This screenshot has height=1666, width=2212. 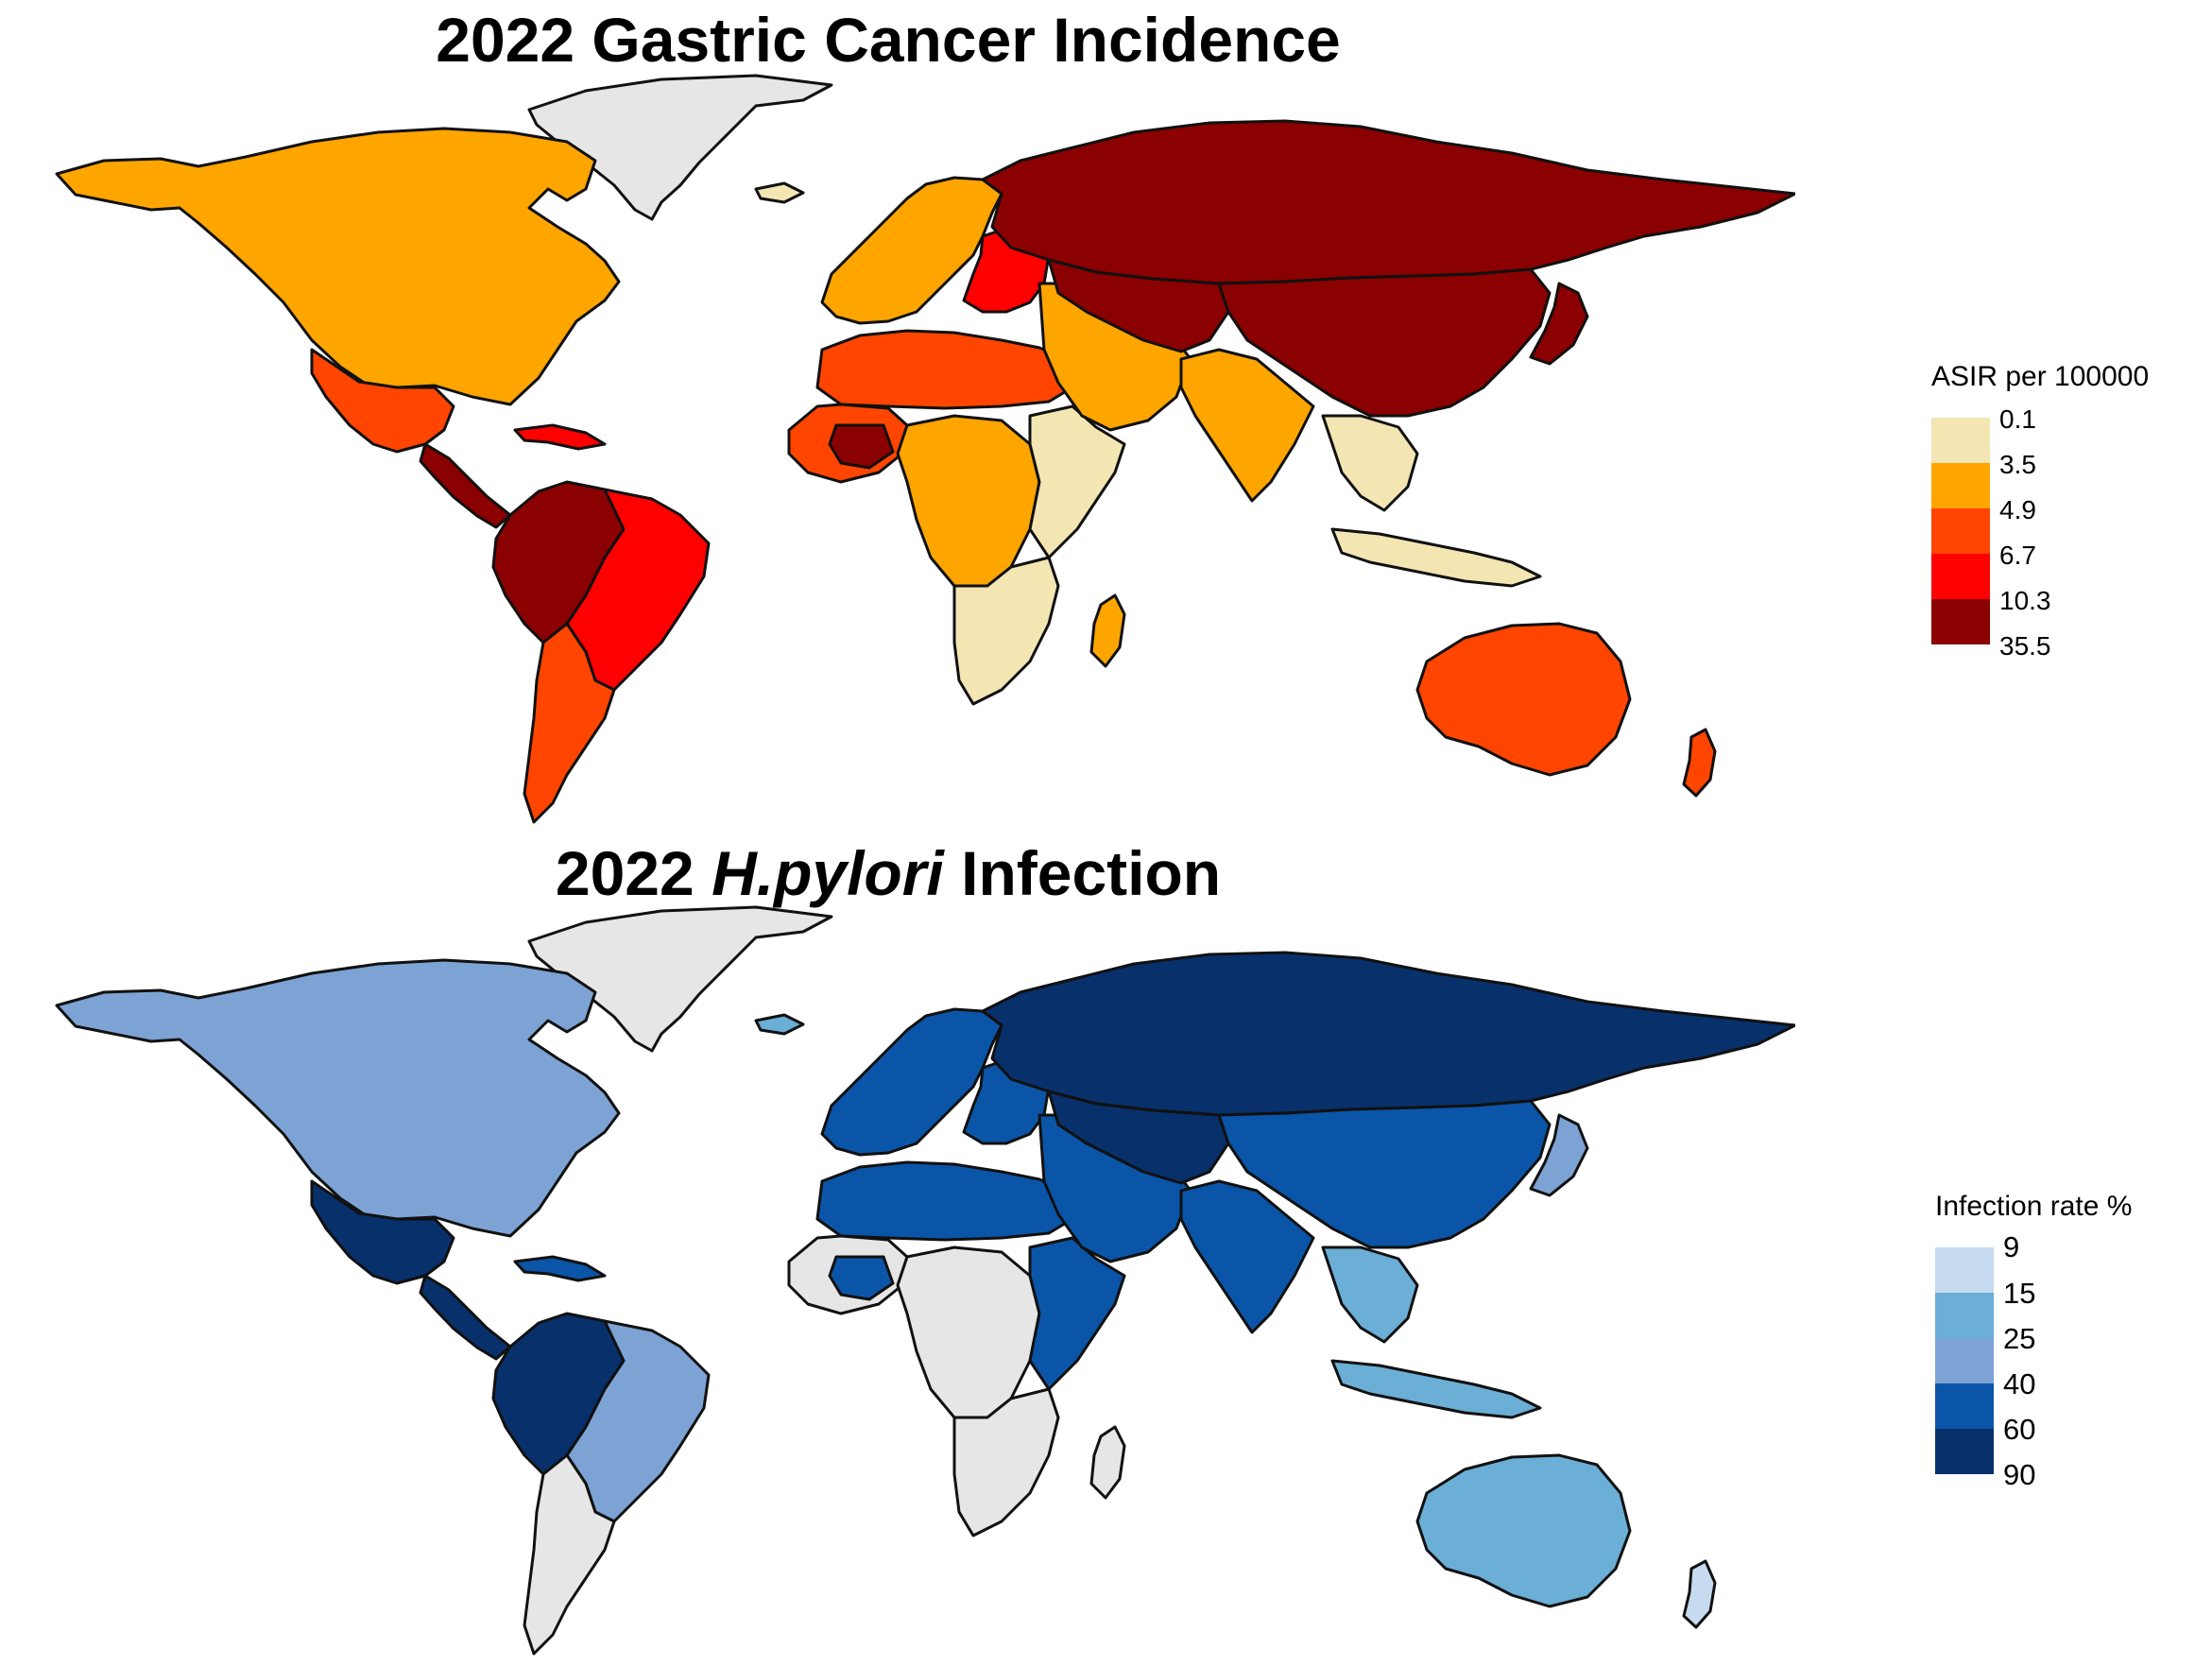 What do you see at coordinates (2034, 1206) in the screenshot?
I see `legend-title: Infection rate %` at bounding box center [2034, 1206].